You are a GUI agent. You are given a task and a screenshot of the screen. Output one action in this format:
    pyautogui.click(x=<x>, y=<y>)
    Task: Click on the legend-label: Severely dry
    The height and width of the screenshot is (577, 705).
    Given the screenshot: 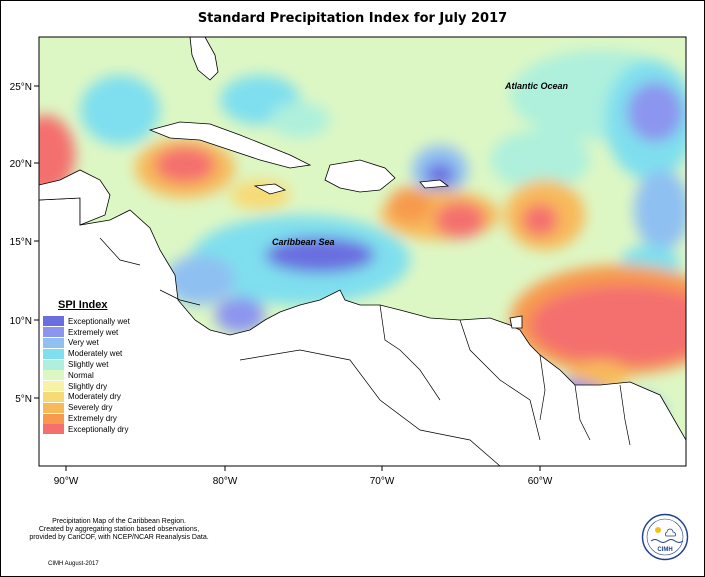 What is the action you would take?
    pyautogui.click(x=90, y=408)
    